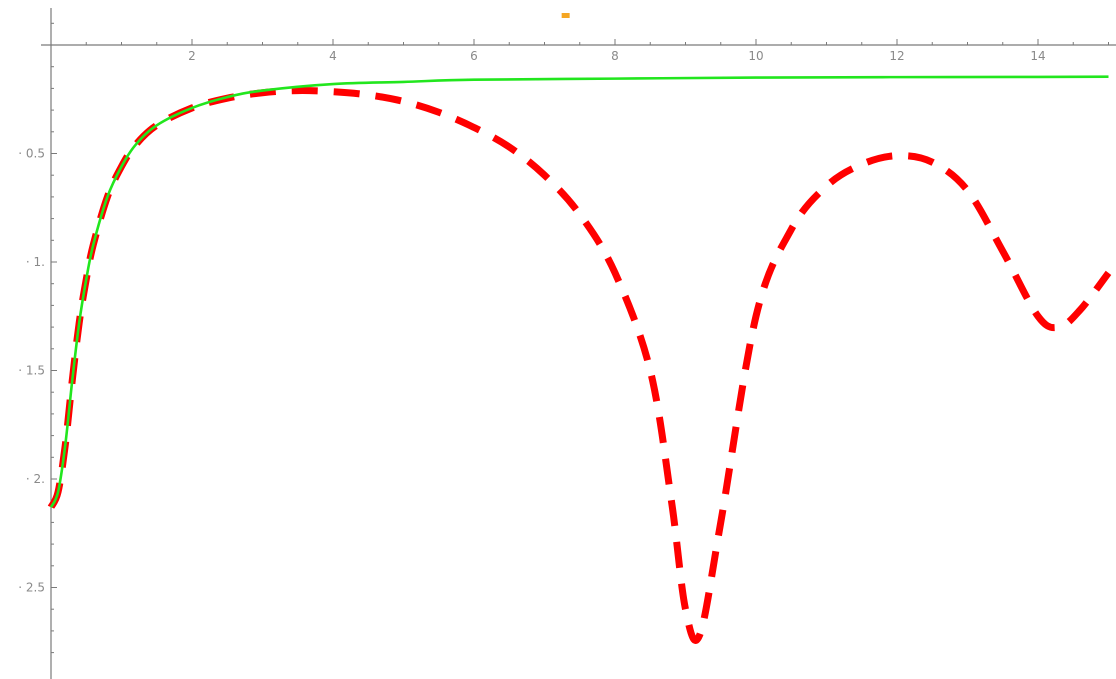 This screenshot has width=1116, height=679. Describe the element at coordinates (31, 154) in the screenshot. I see `y-tick-label: · 0.5` at that location.